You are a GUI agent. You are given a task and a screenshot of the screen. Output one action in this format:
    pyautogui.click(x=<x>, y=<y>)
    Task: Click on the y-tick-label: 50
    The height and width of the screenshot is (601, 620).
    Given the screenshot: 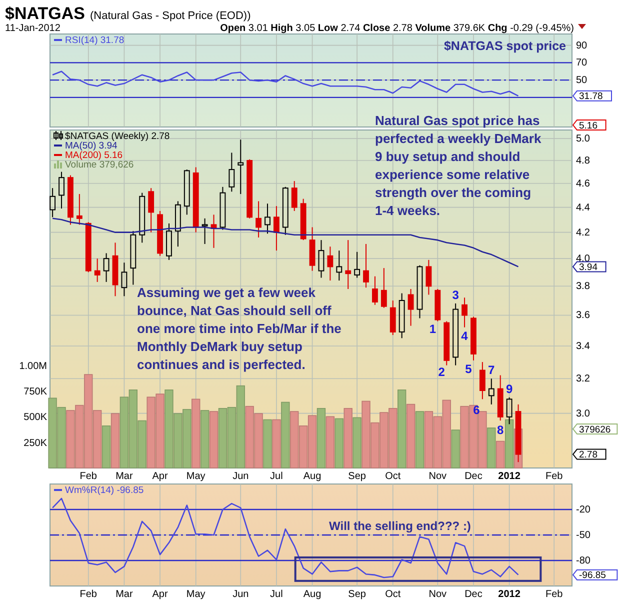 What is the action you would take?
    pyautogui.click(x=582, y=80)
    